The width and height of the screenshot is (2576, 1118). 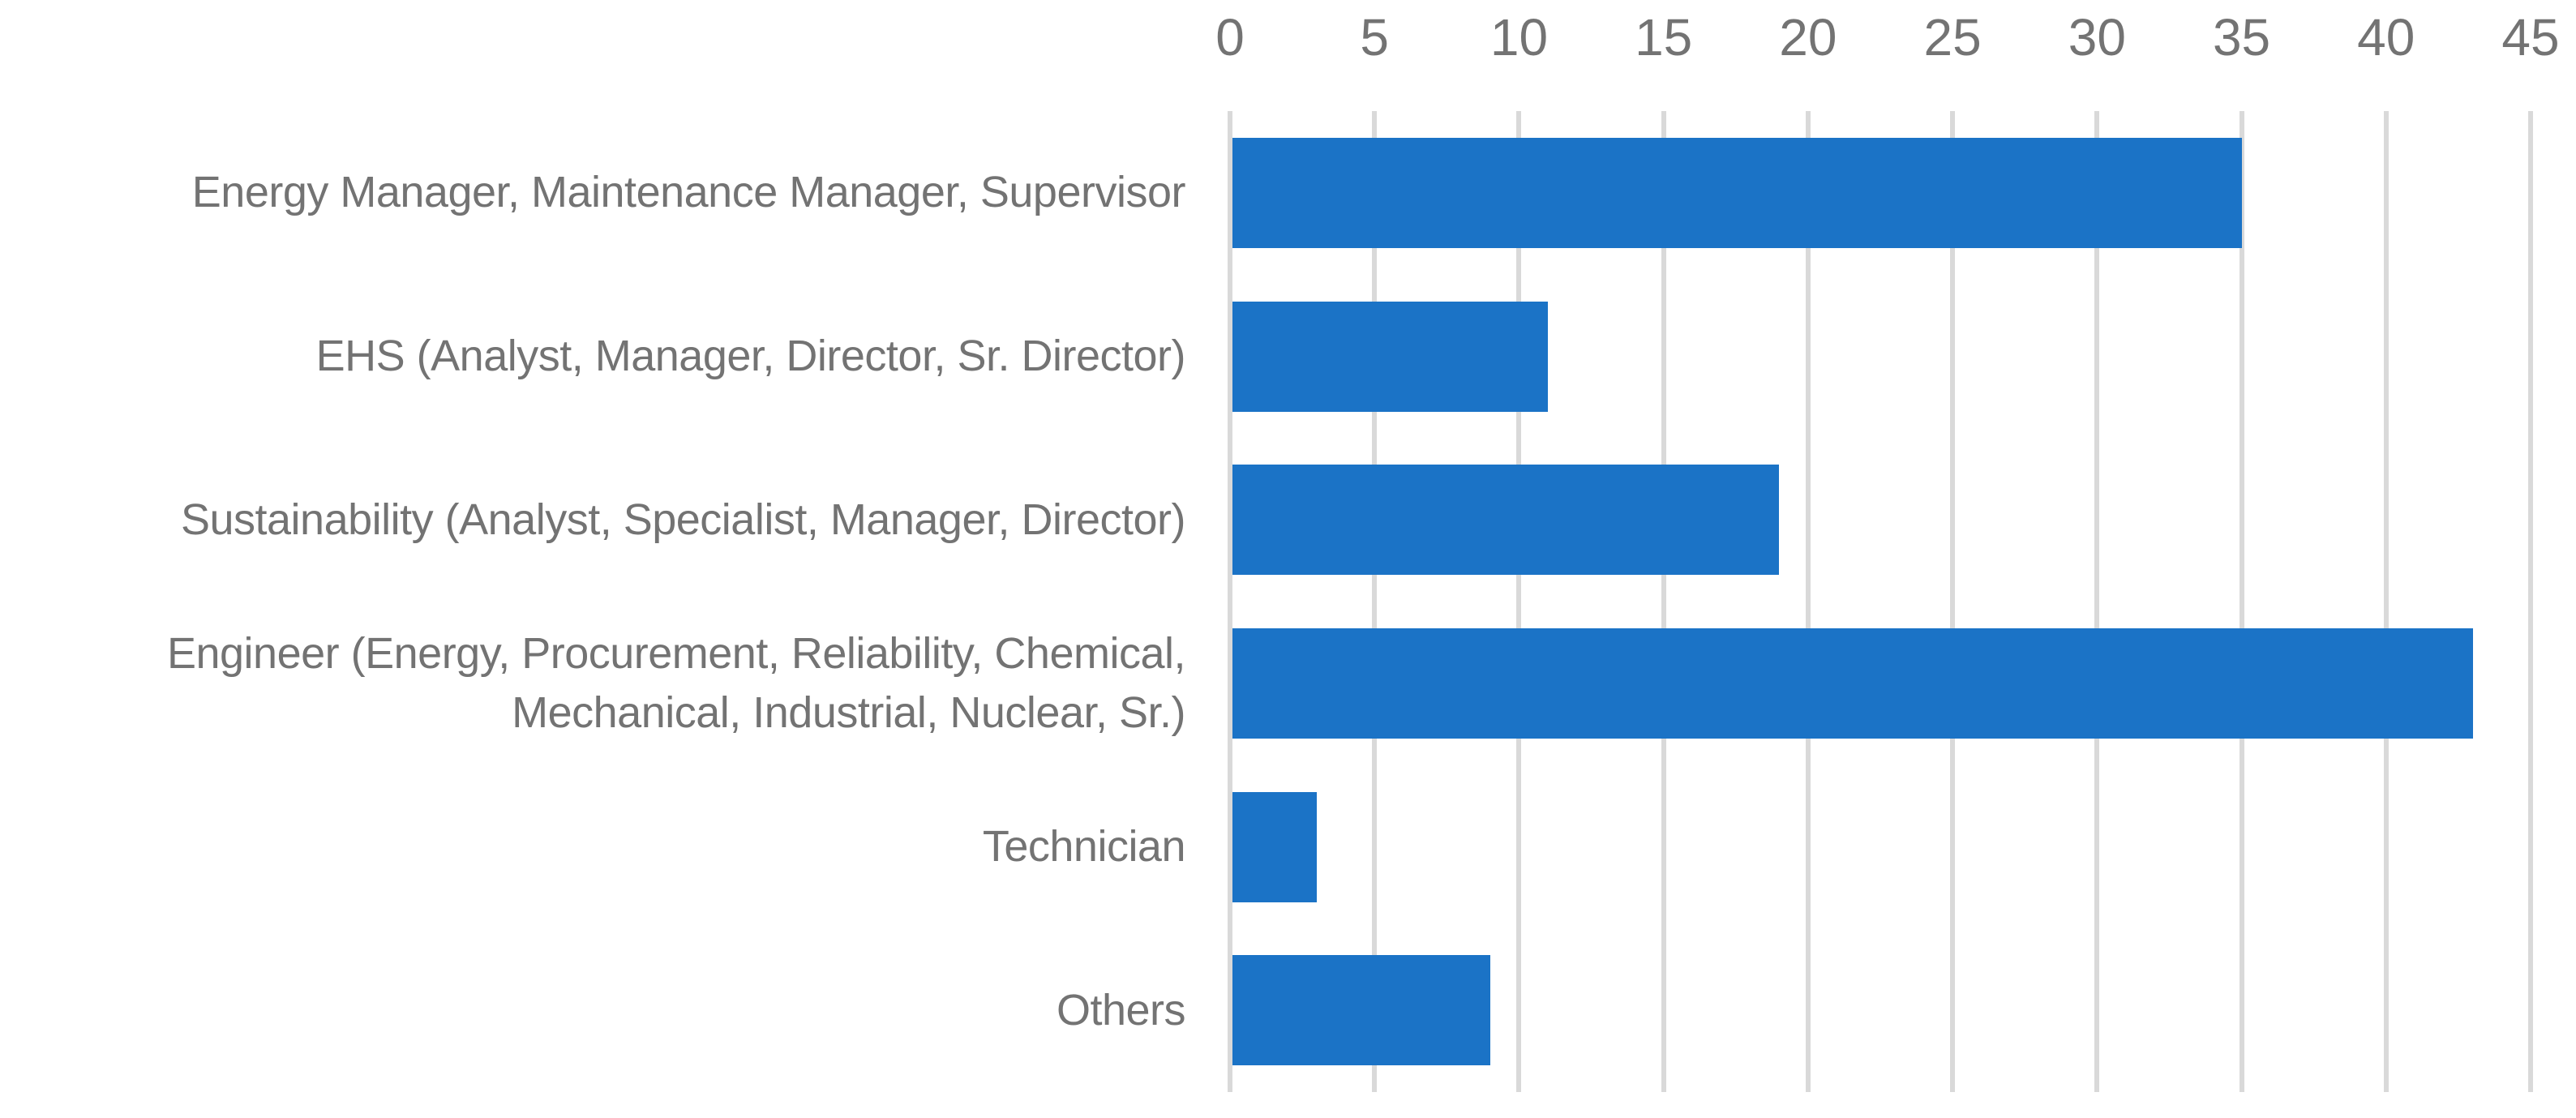 I want to click on x-tick-label: 15, so click(x=1664, y=37).